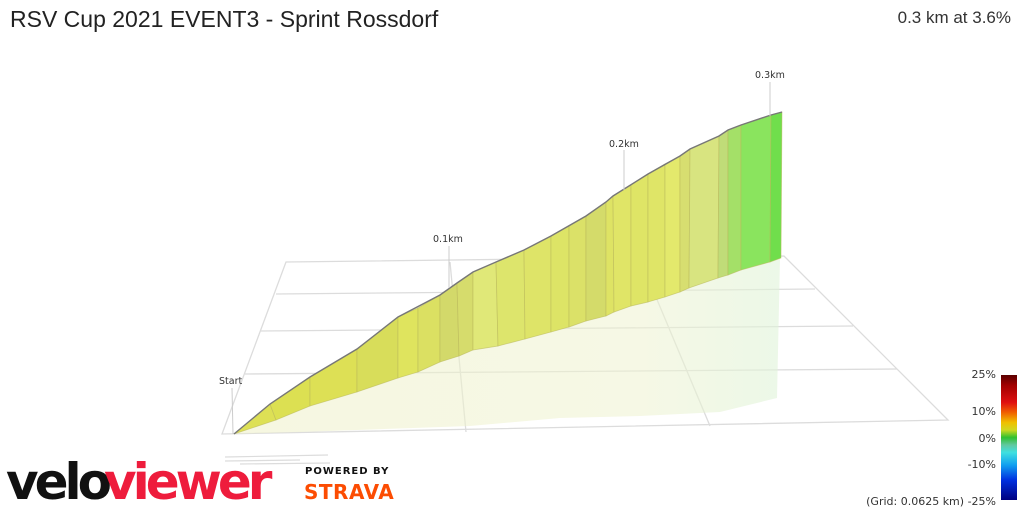 The width and height of the screenshot is (1024, 512). Describe the element at coordinates (983, 411) in the screenshot. I see `legend-tick-10: 10%` at that location.